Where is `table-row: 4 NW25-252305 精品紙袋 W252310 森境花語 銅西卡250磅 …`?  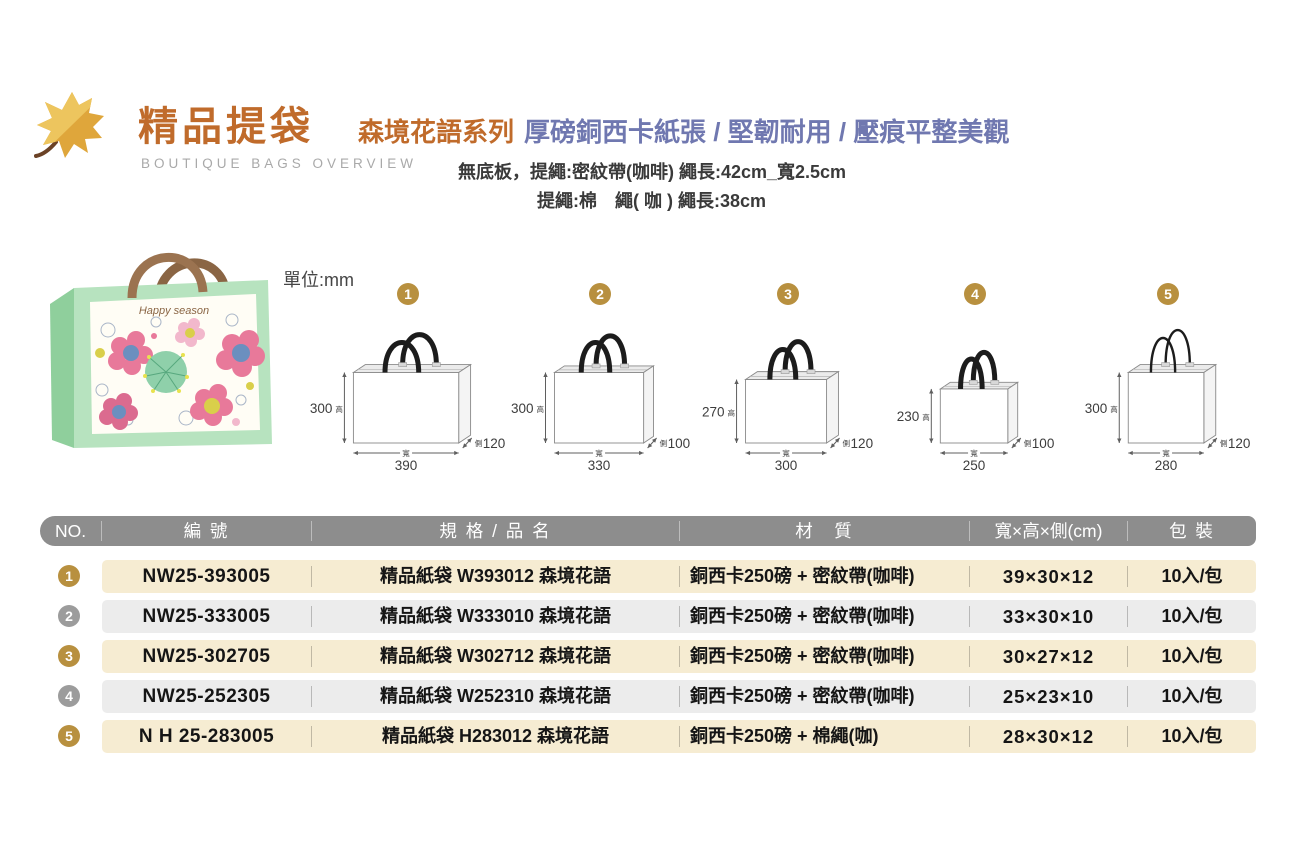
table-row: 4 NW25-252305 精品紙袋 W252310 森境花語 銅西卡250磅 … is located at coordinates (648, 696).